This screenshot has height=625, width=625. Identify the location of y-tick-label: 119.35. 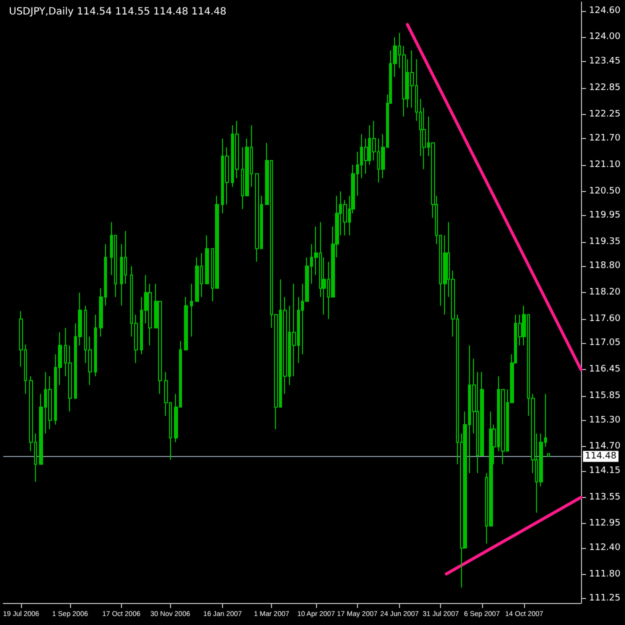
(604, 241).